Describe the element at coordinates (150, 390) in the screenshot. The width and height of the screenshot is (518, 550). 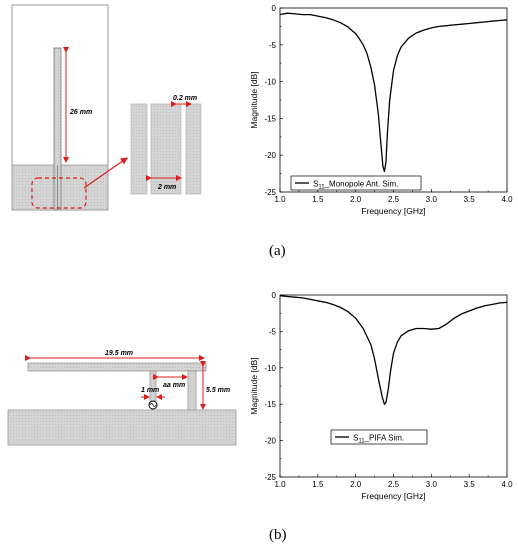
I see `feed-label: 1 mm` at that location.